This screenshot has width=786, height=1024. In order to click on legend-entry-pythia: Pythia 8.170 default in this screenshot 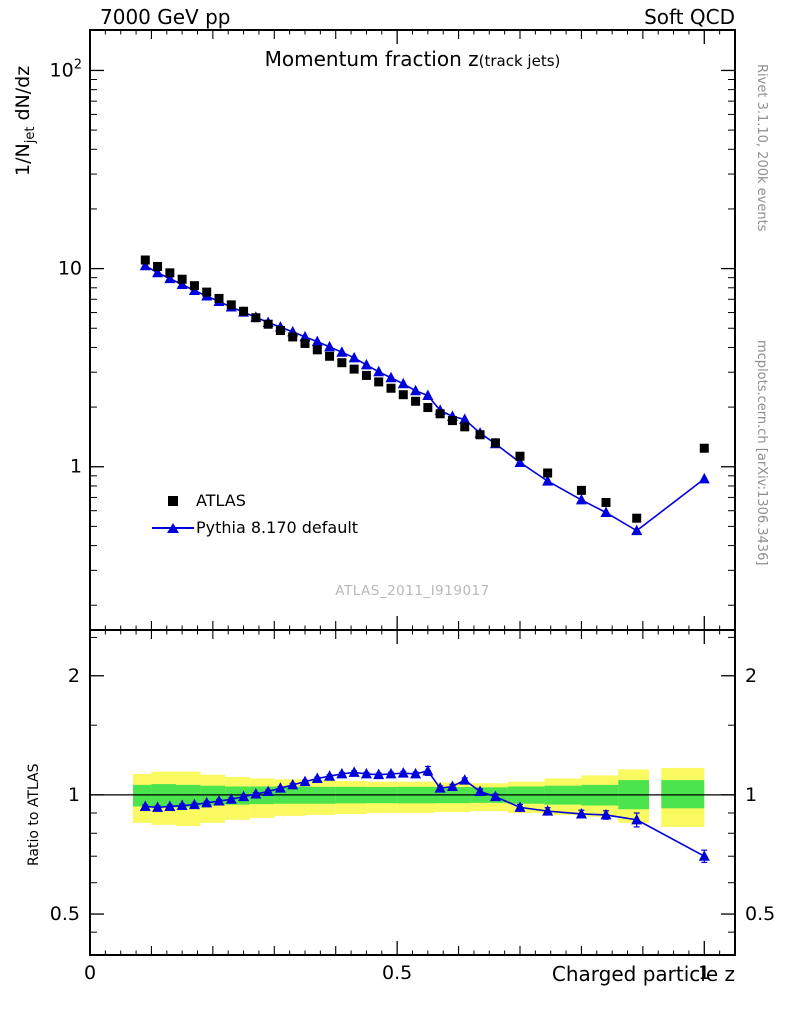, I will do `click(254, 527)`.